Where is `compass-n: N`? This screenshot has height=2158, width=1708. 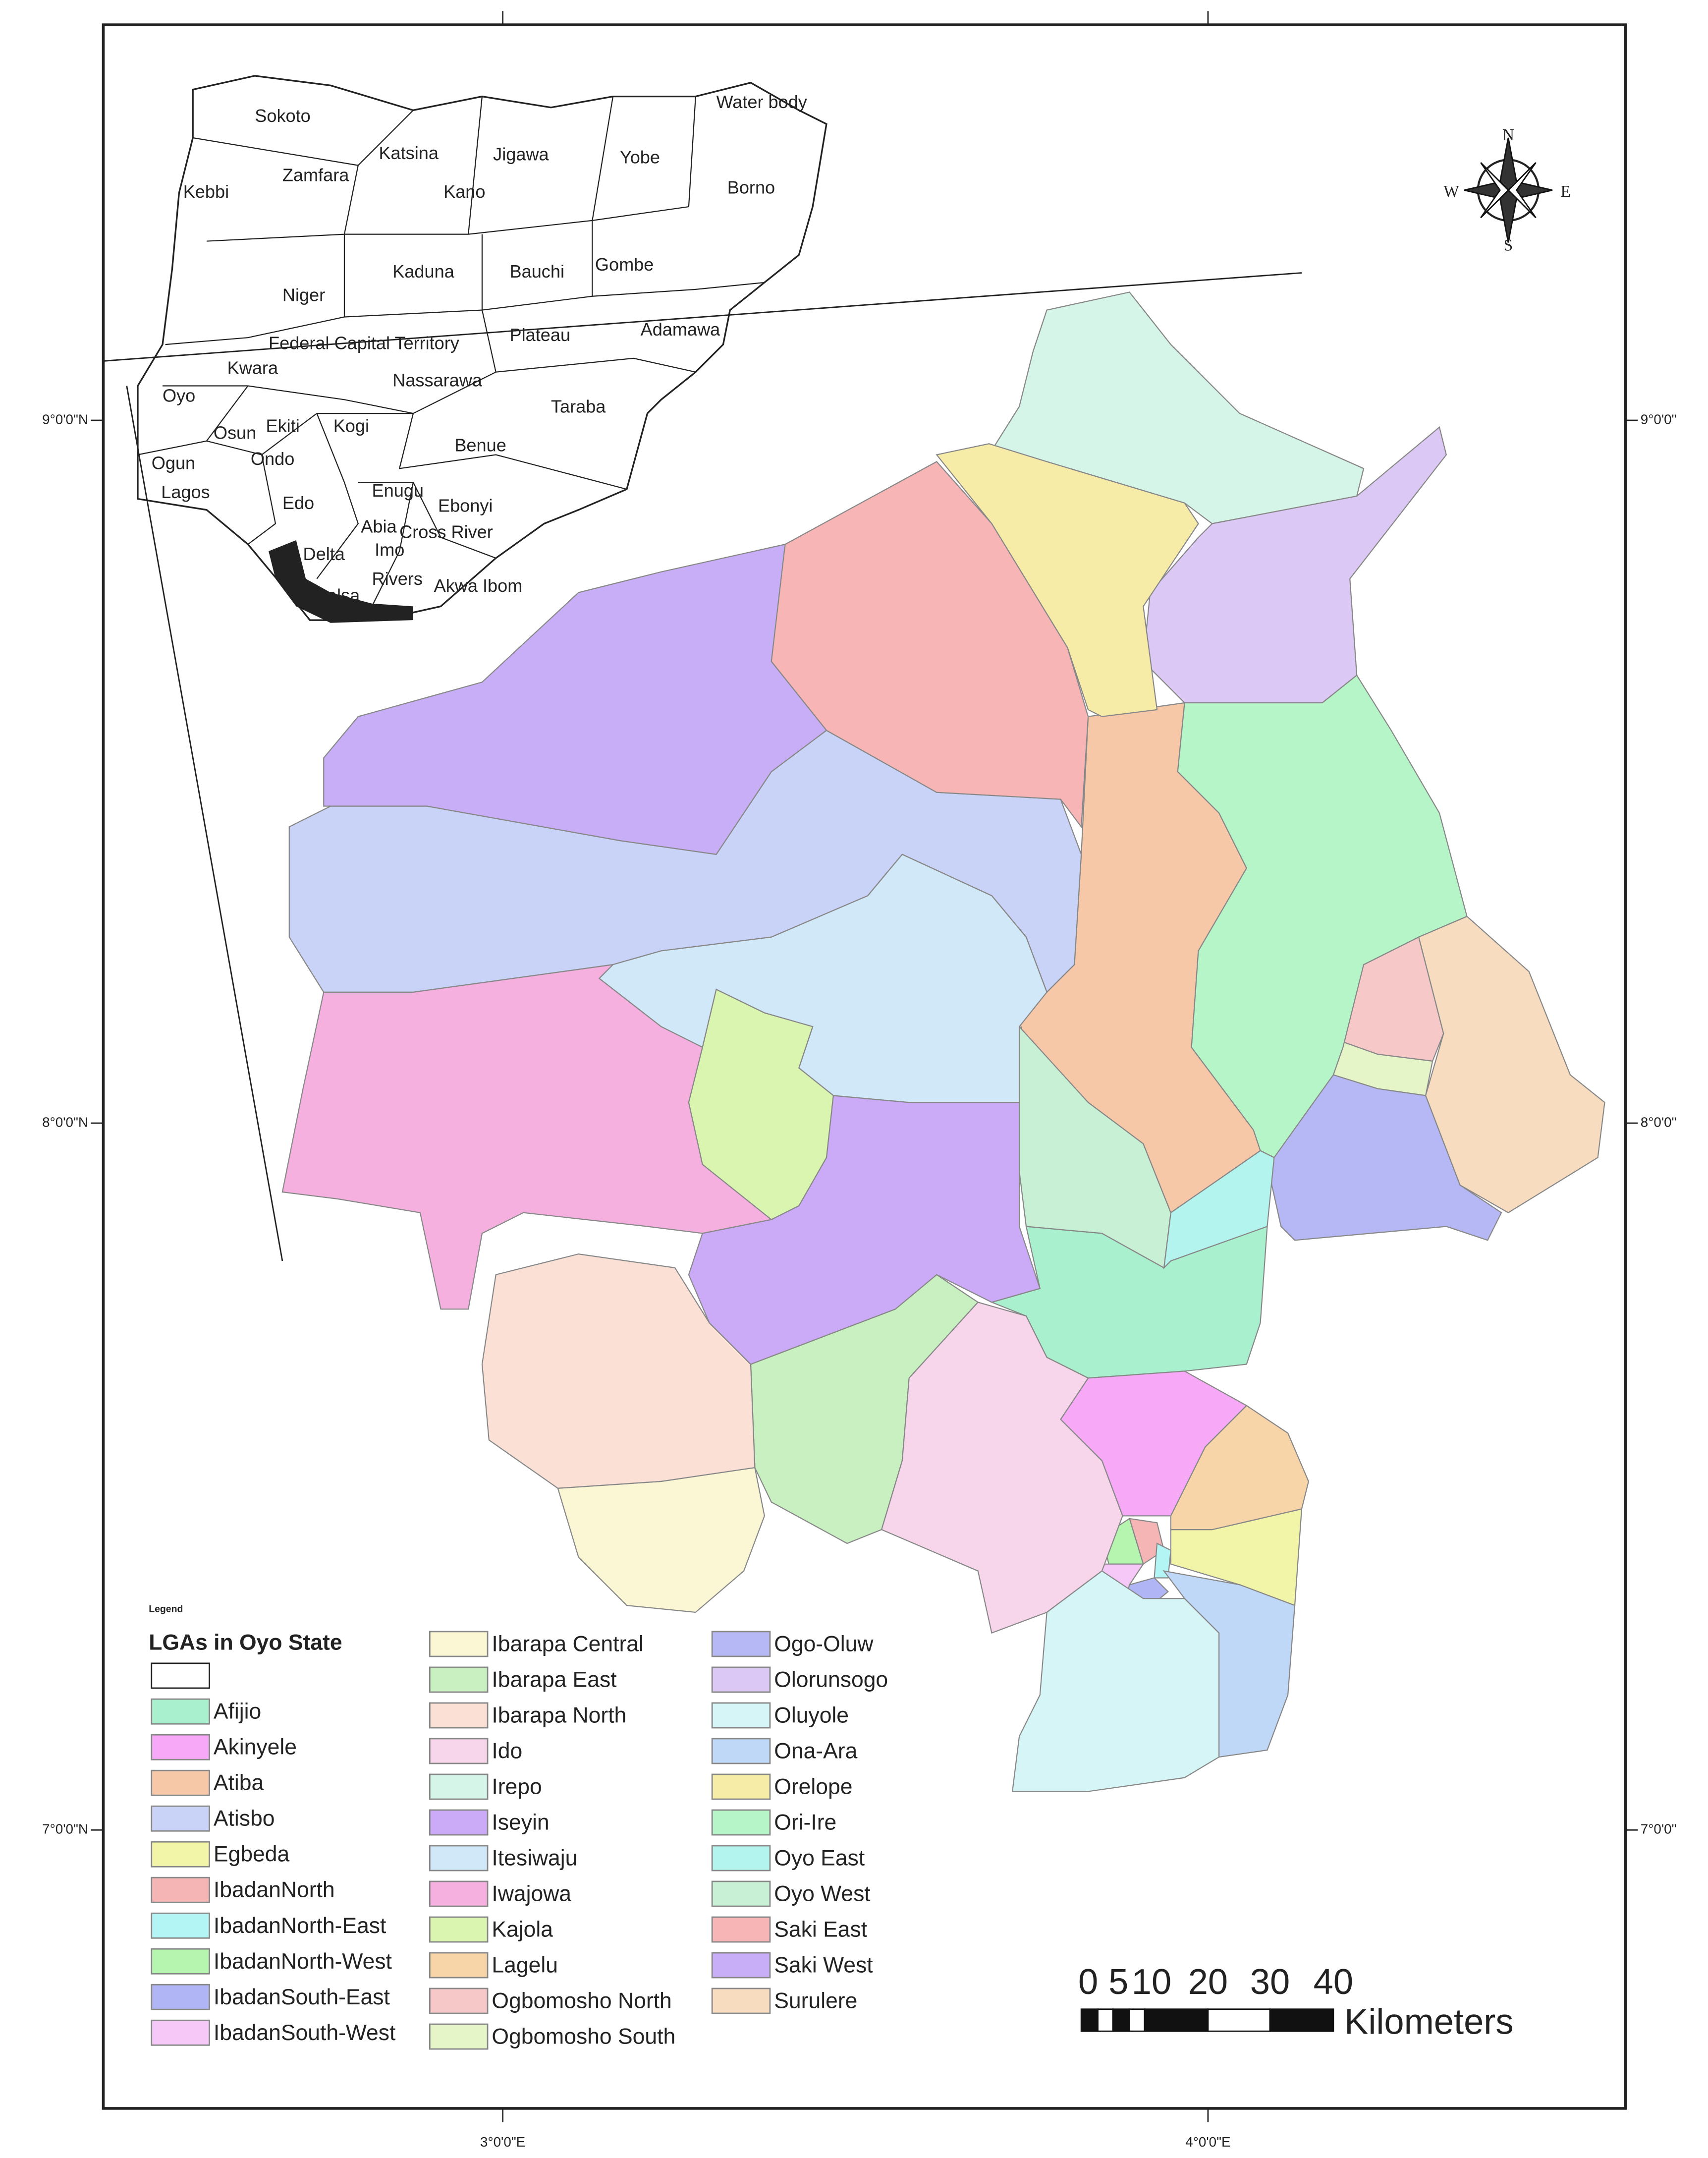
compass-n: N is located at coordinates (1508, 135).